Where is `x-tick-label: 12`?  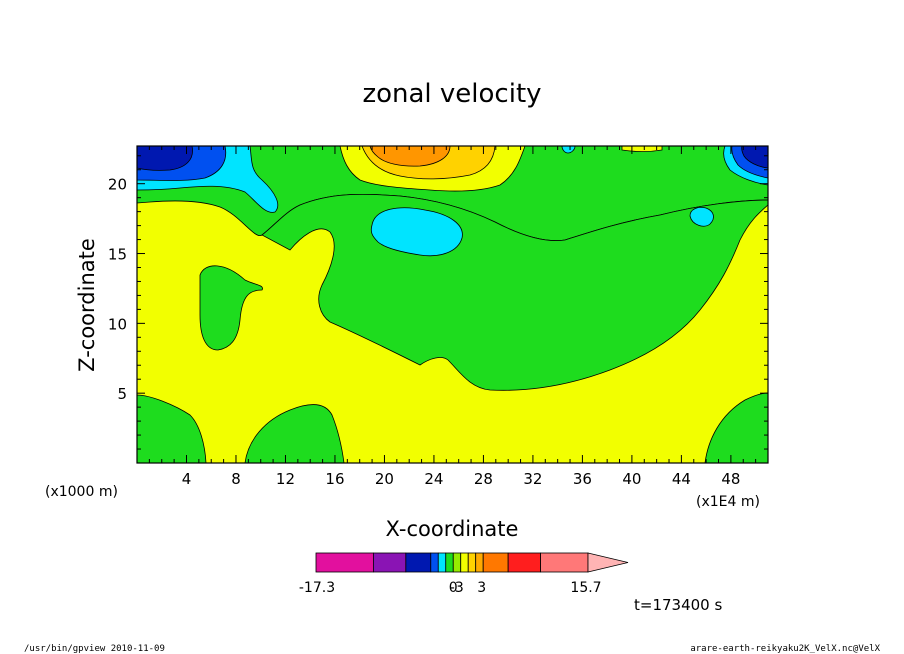 x-tick-label: 12 is located at coordinates (285, 479).